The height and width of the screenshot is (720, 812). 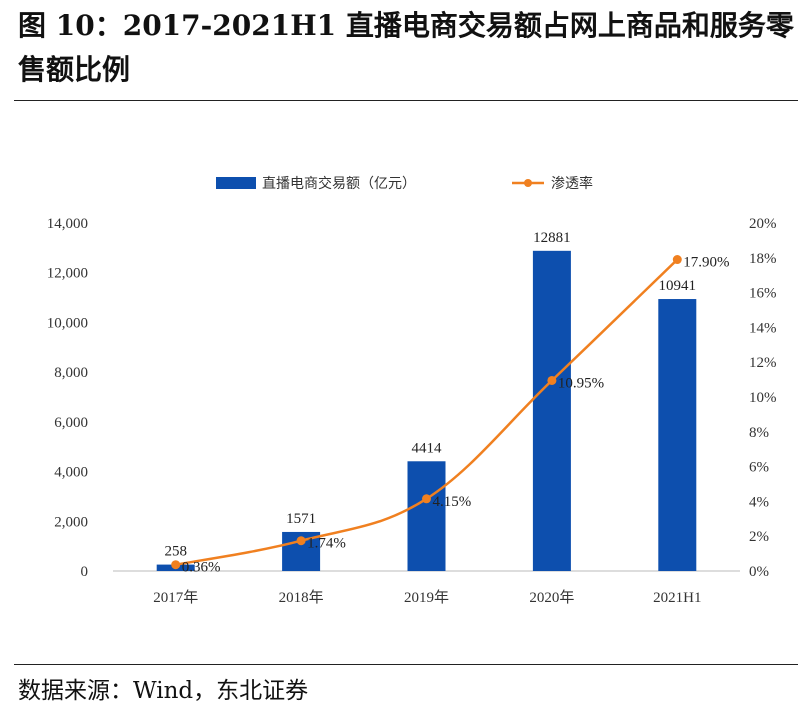 I want to click on line-value-label: 10.95%, so click(x=581, y=383).